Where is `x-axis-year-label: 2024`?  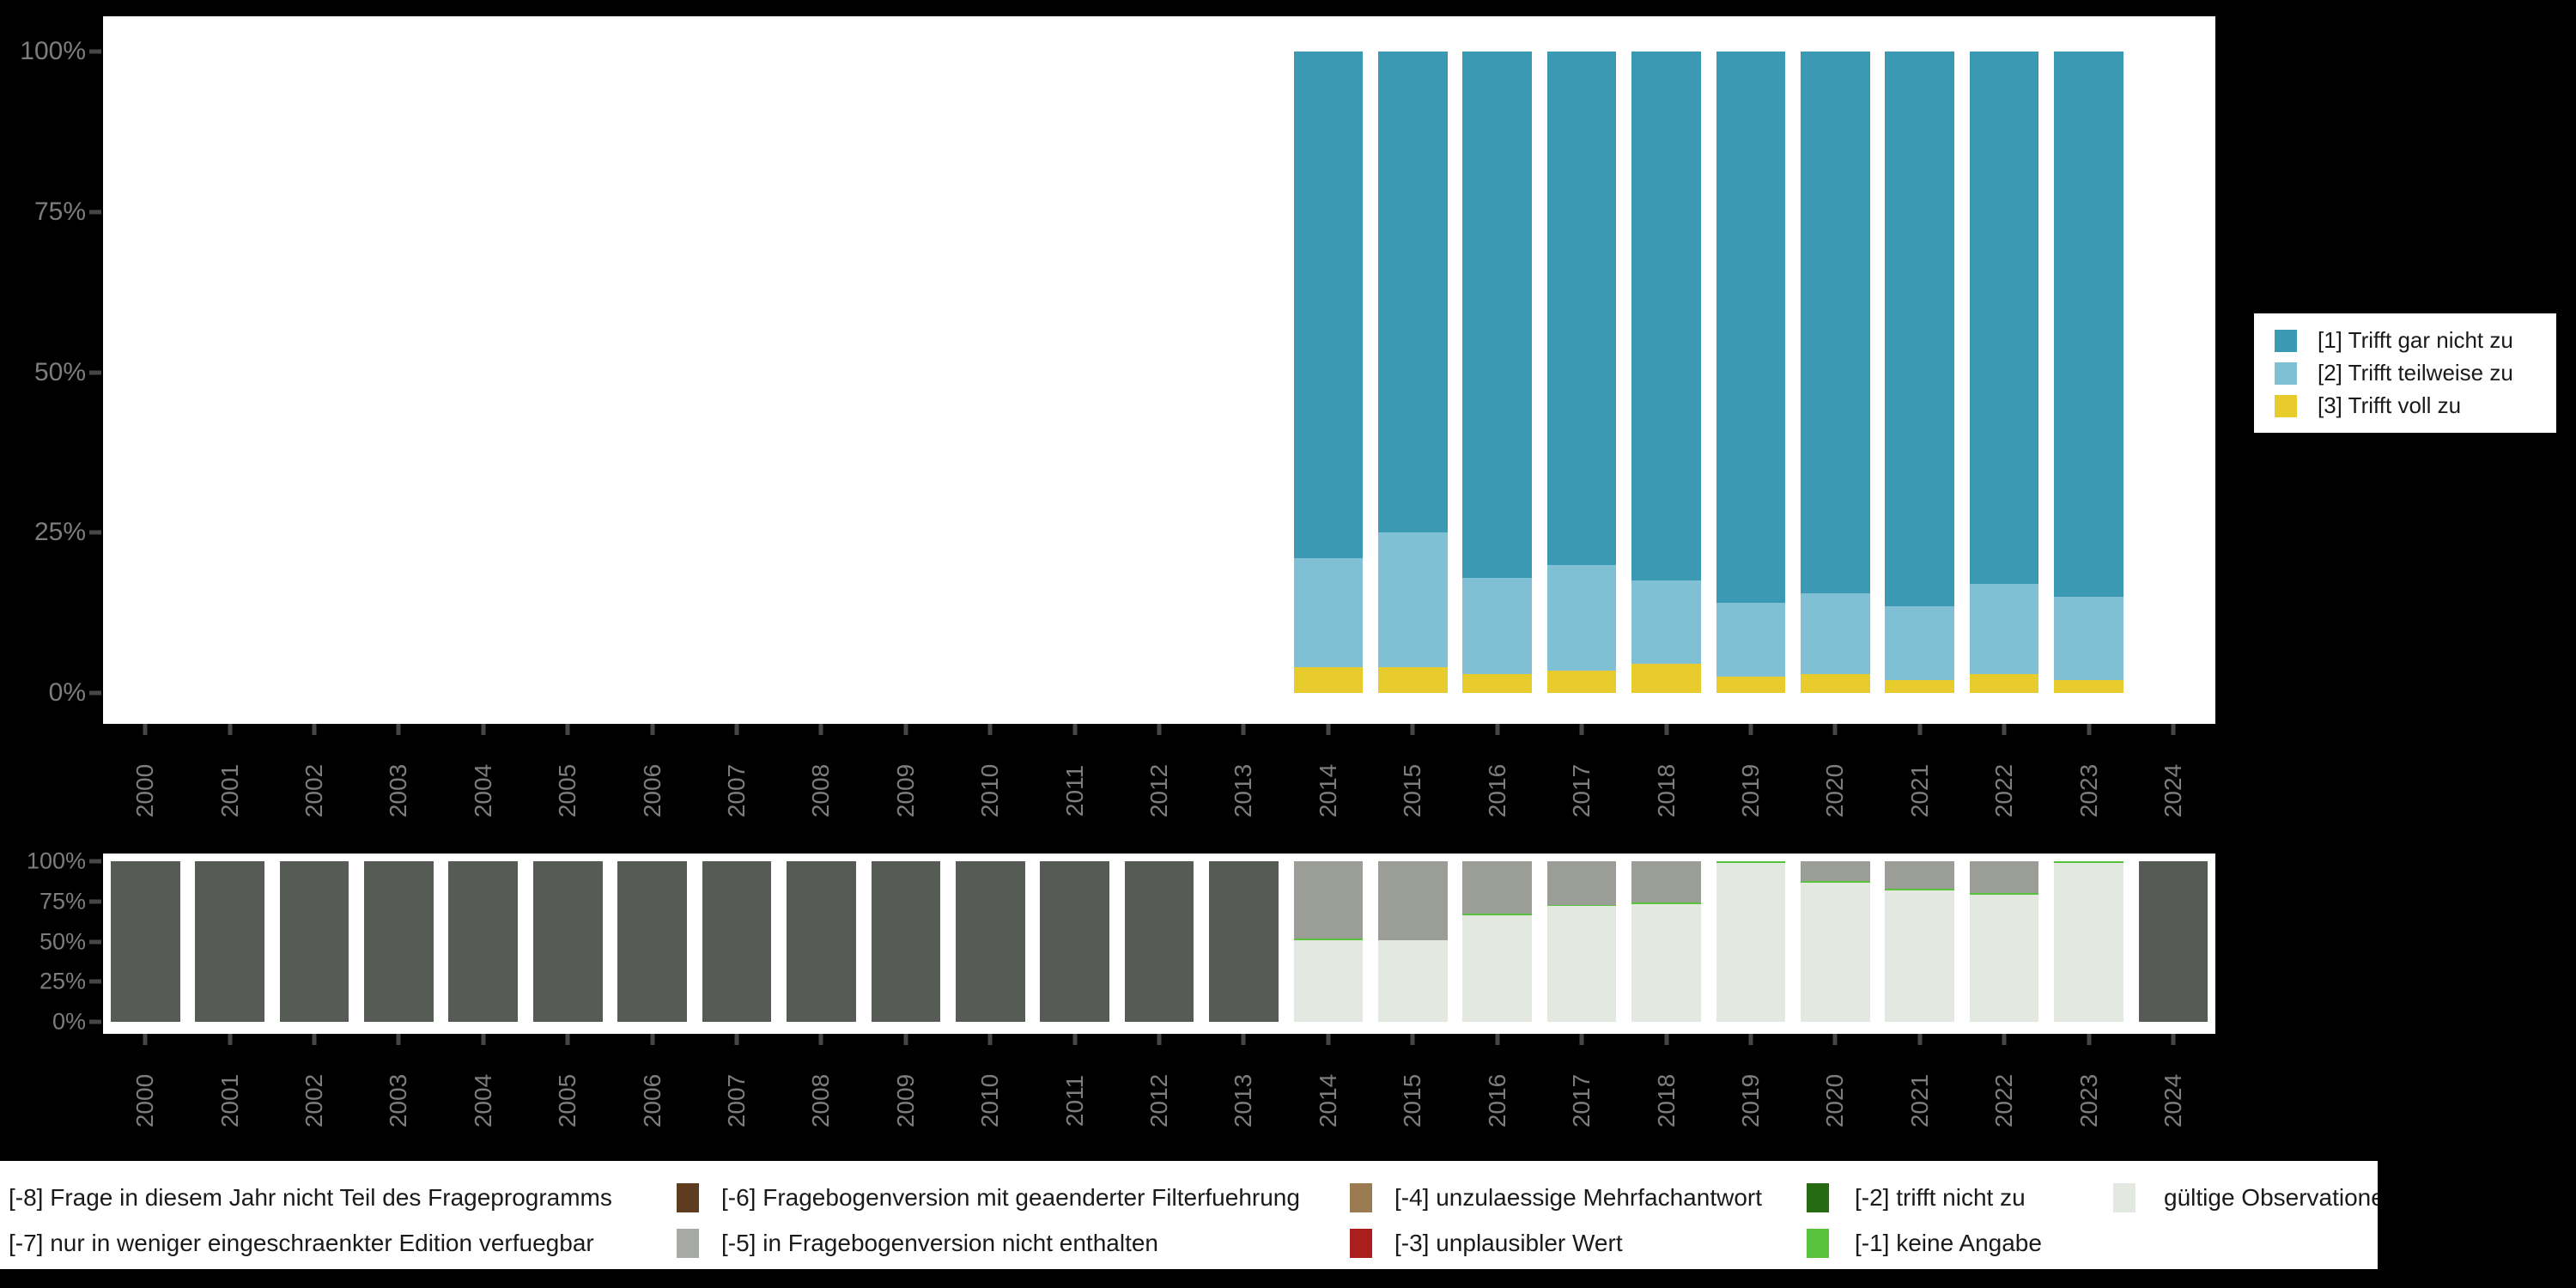
x-axis-year-label: 2024 is located at coordinates (2172, 1100).